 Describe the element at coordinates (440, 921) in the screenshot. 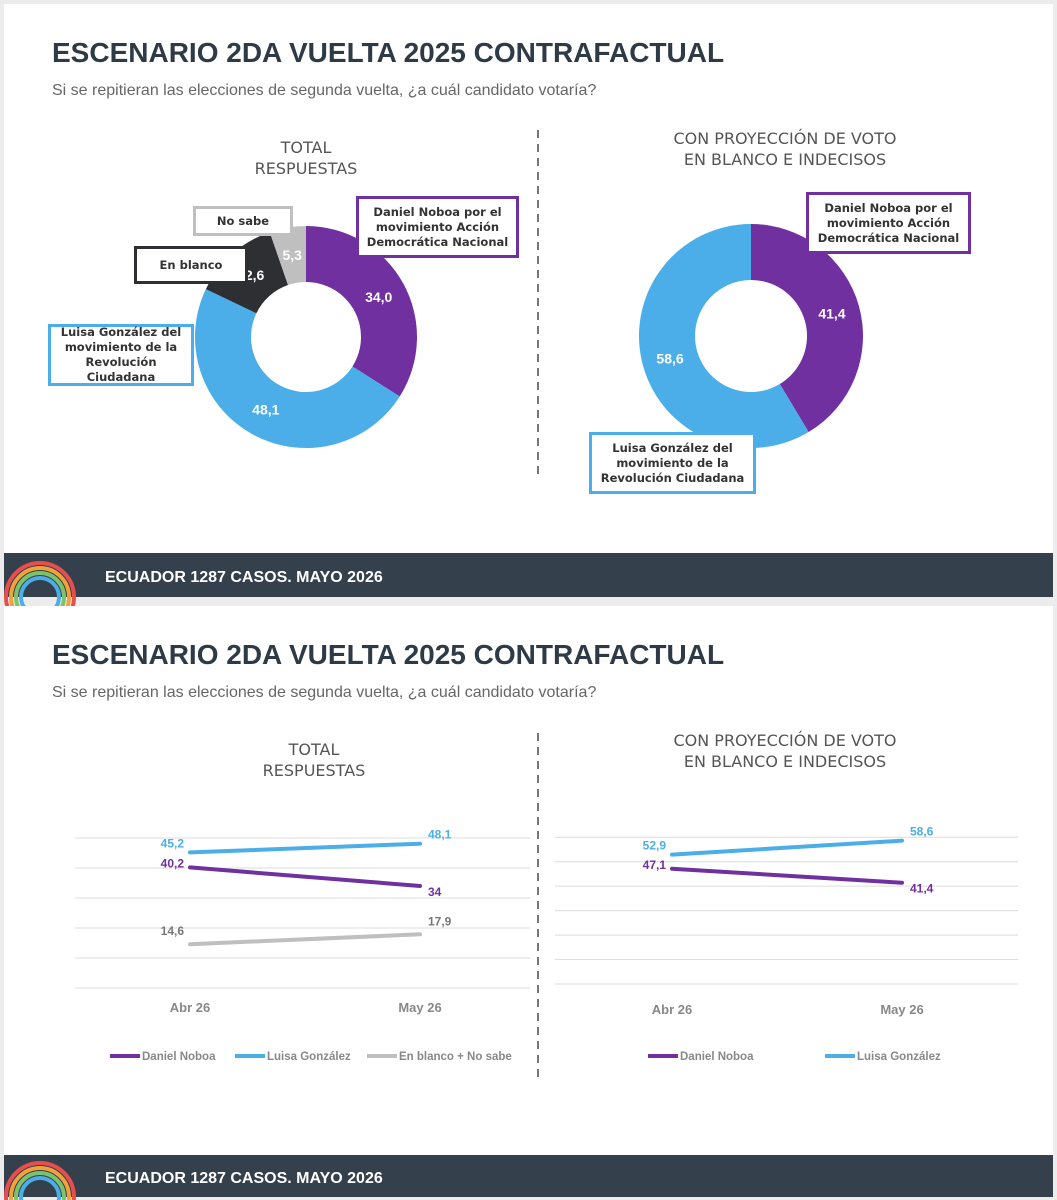

I see `data-label: 17,9` at that location.